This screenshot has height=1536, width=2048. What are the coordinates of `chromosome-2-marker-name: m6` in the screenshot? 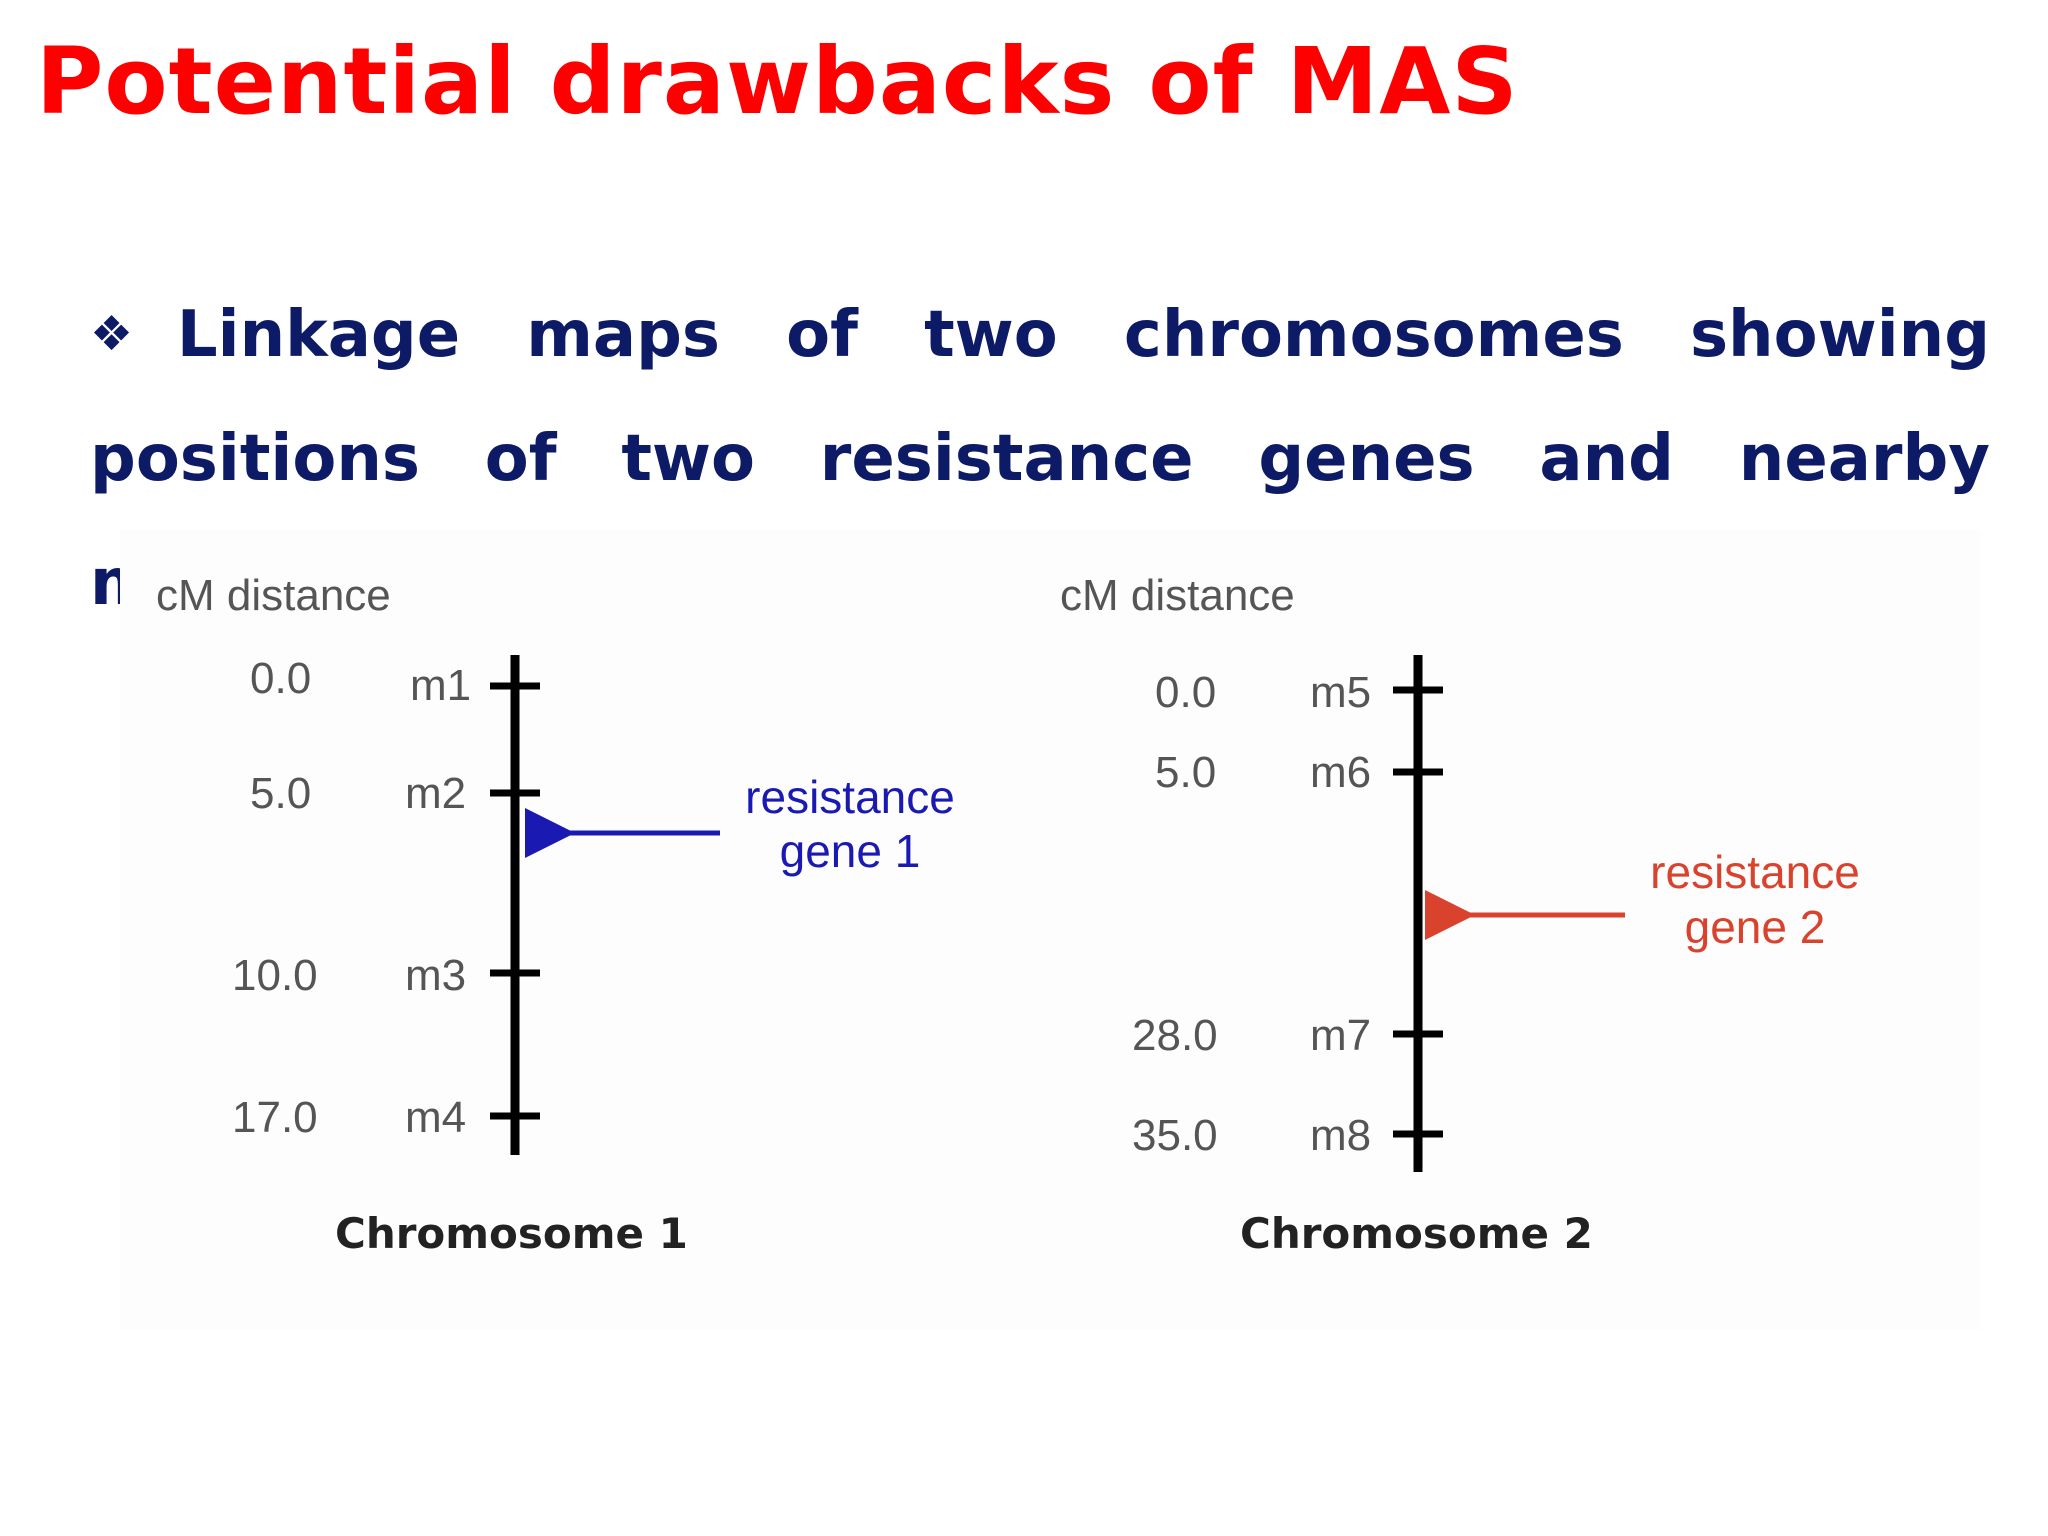 It's located at (1340, 772).